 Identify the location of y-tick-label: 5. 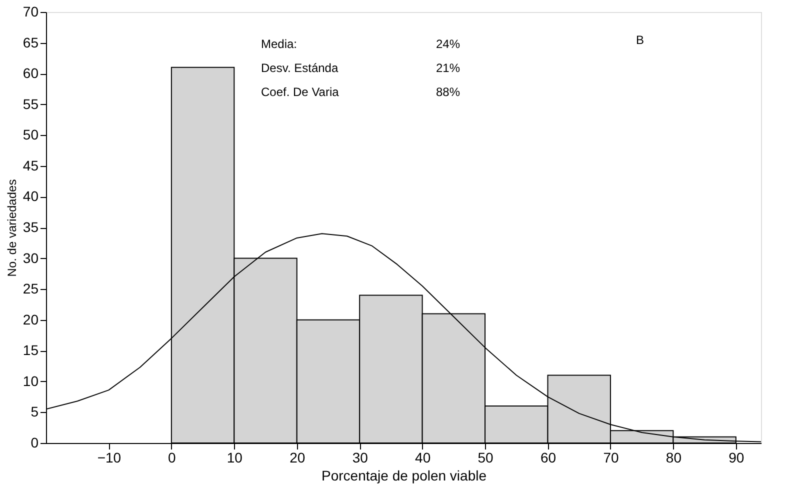
(34, 412).